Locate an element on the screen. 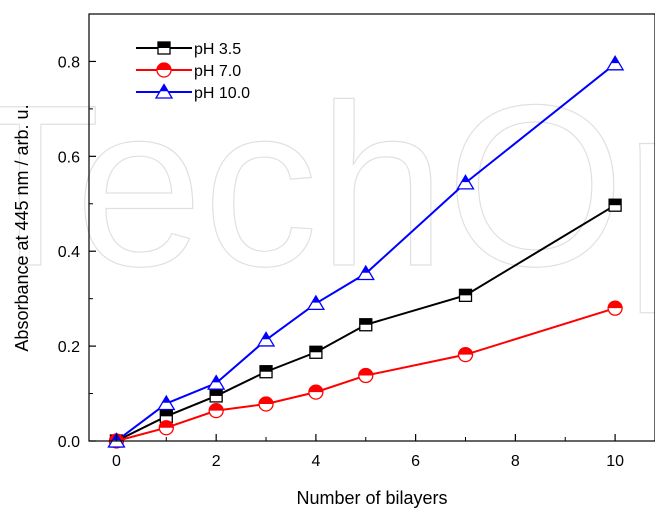 This screenshot has height=515, width=655. y-tick-label: 0.2 is located at coordinates (69, 347).